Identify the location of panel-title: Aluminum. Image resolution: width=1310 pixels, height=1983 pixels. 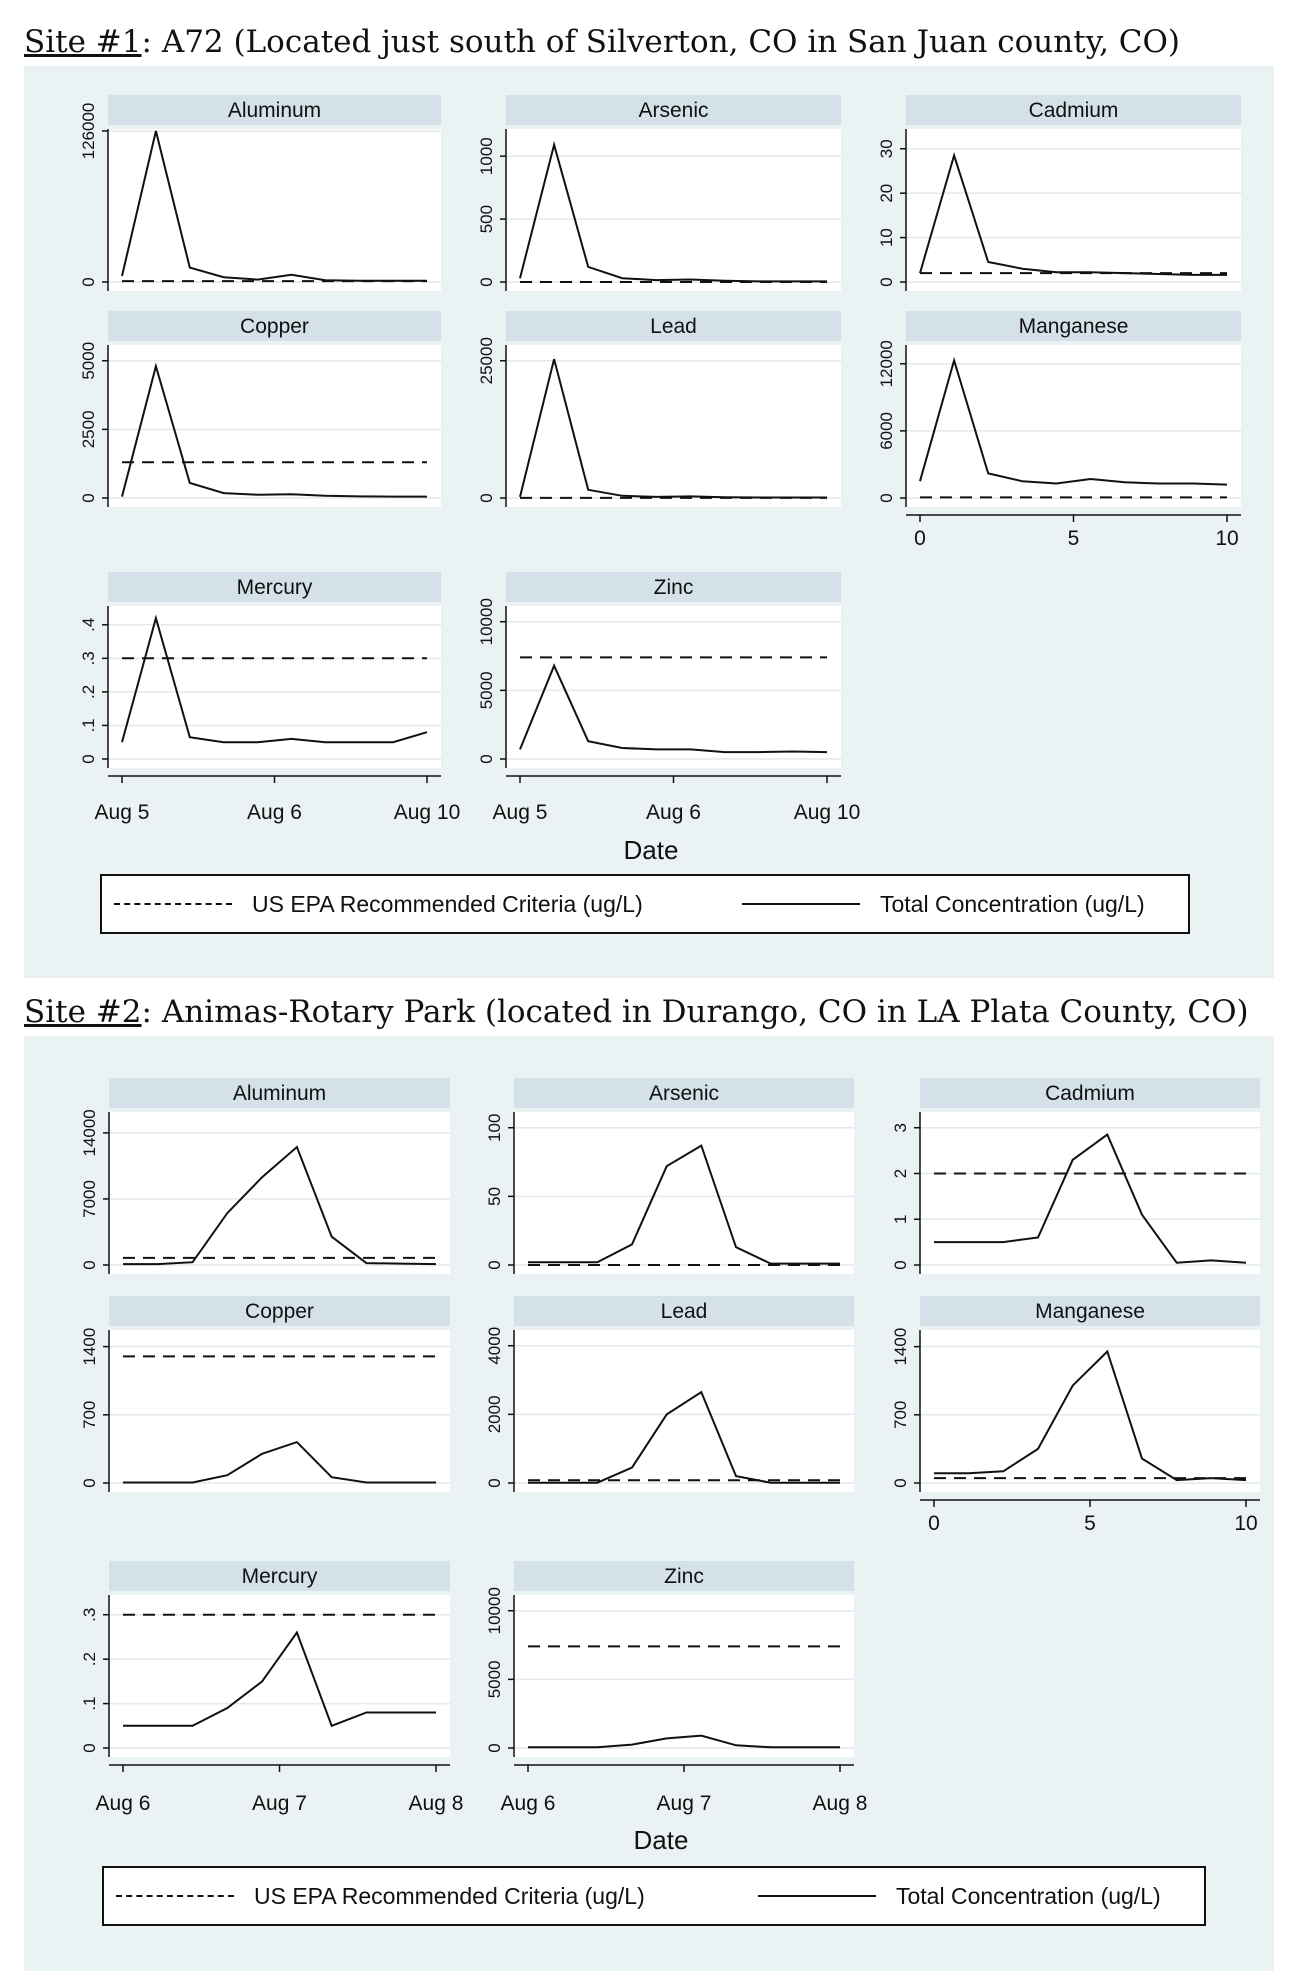
(274, 110).